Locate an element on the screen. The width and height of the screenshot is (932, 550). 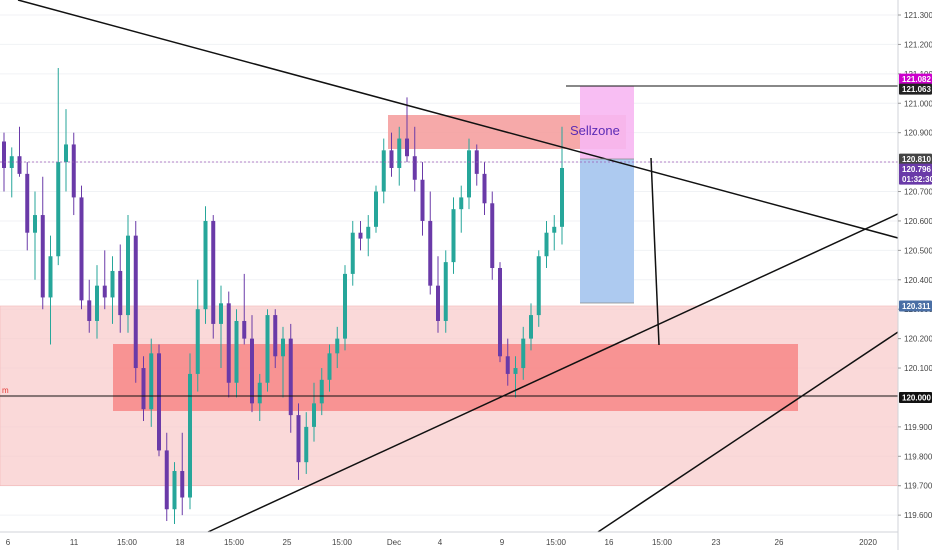
x-tick-label: 9 is located at coordinates (502, 542).